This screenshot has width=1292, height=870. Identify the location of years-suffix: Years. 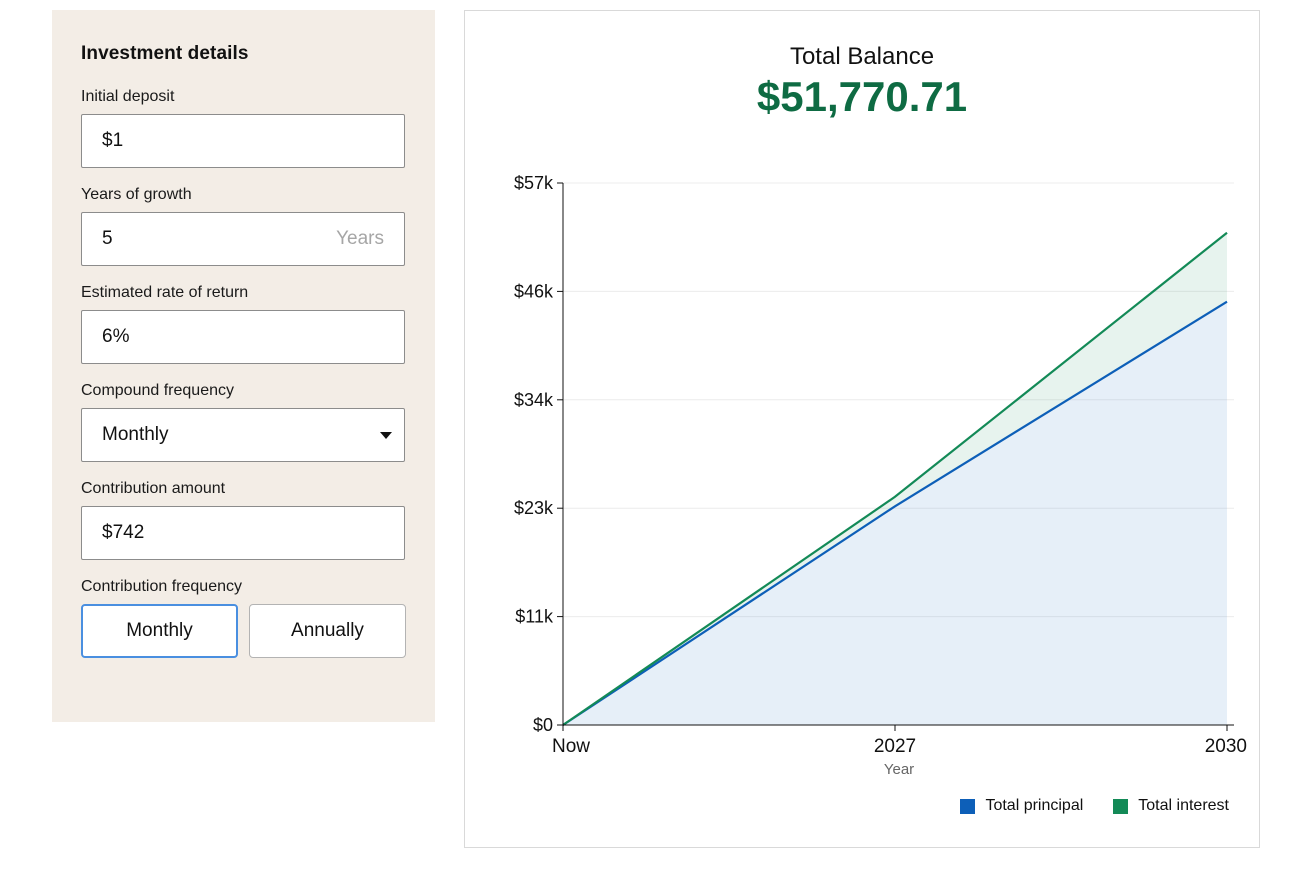
(360, 238).